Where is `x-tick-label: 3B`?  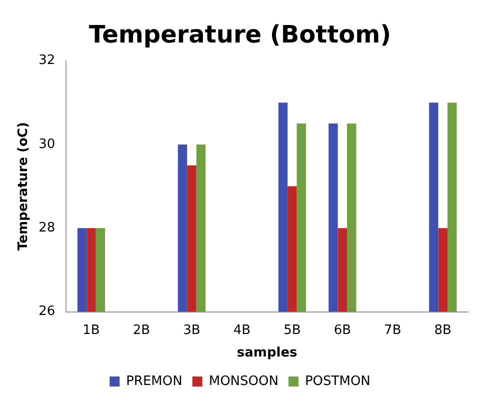 x-tick-label: 3B is located at coordinates (191, 330).